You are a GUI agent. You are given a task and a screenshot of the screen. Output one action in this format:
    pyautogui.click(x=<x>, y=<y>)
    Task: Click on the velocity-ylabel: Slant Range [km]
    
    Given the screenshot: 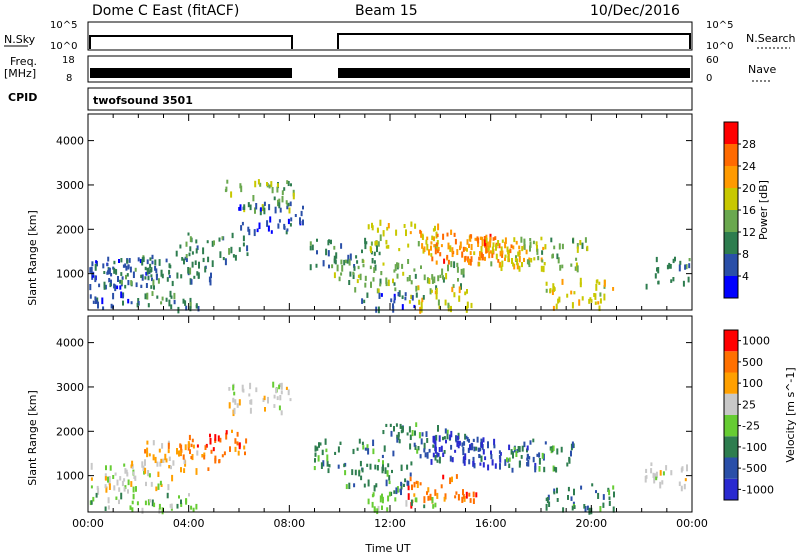 What is the action you would take?
    pyautogui.click(x=32, y=438)
    